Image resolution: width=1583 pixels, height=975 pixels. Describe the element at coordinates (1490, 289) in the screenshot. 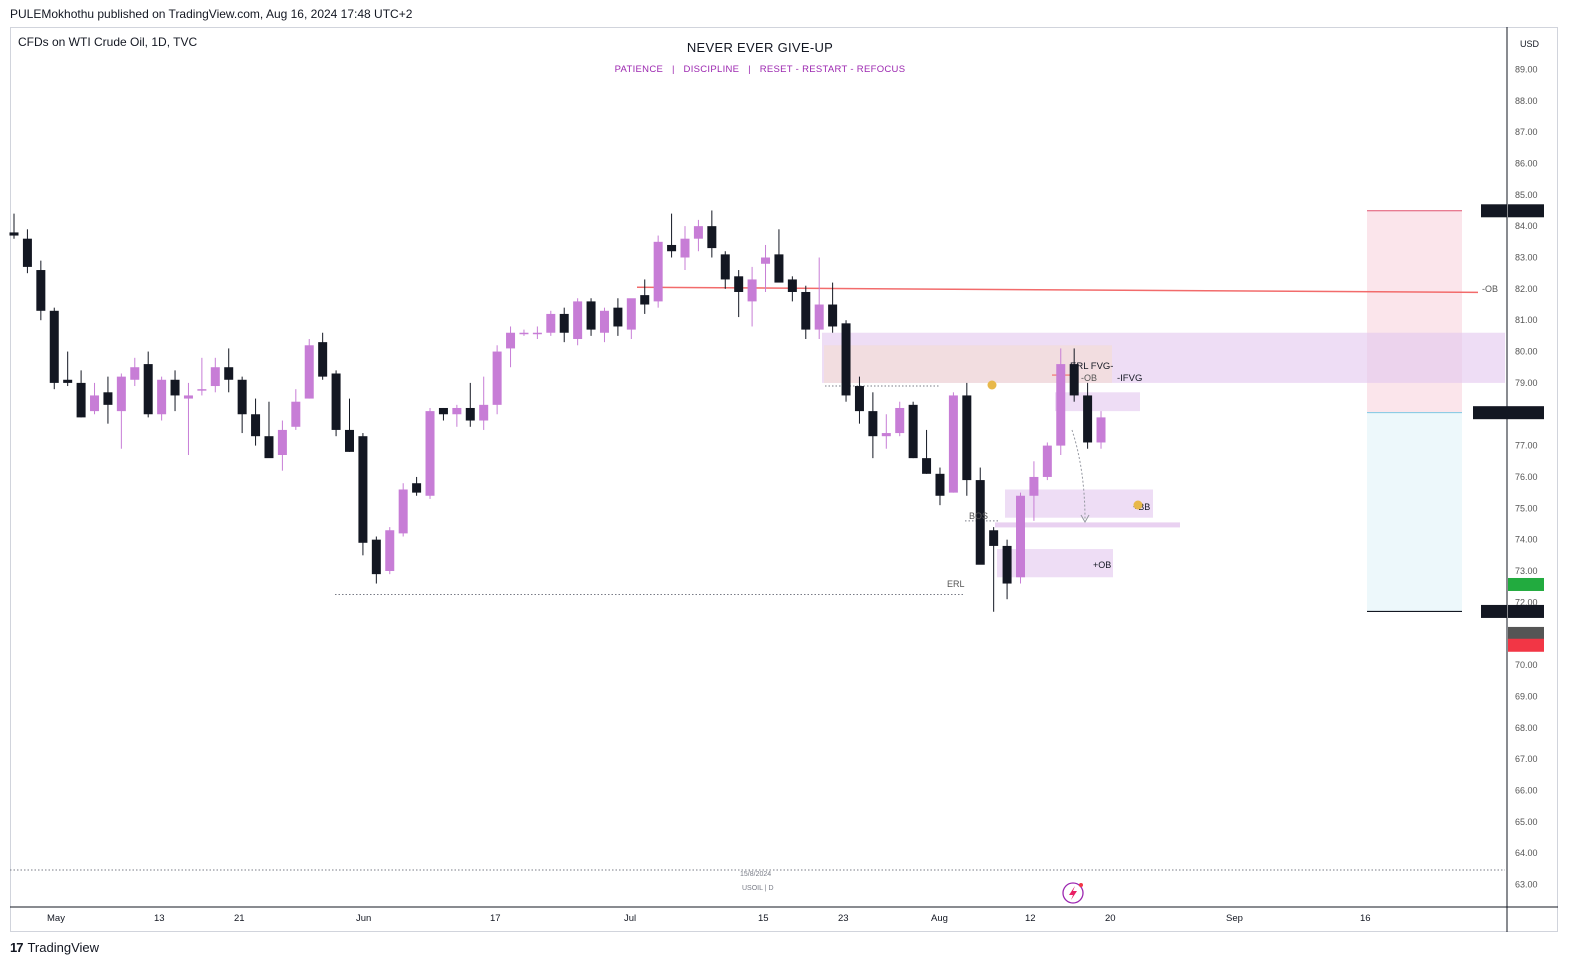

I see `ob-label: -OB` at that location.